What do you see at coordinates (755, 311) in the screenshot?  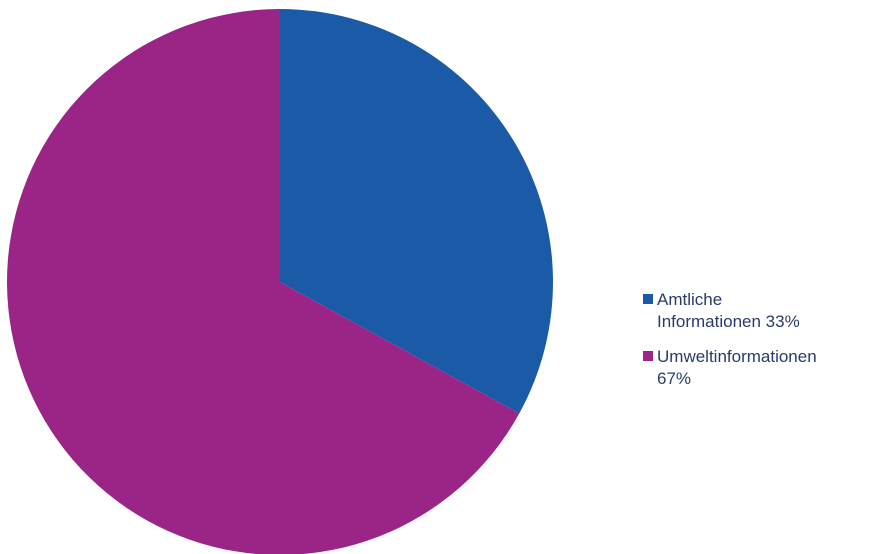 I see `legend-item-amtliche: Amtliche Informationen 33%` at bounding box center [755, 311].